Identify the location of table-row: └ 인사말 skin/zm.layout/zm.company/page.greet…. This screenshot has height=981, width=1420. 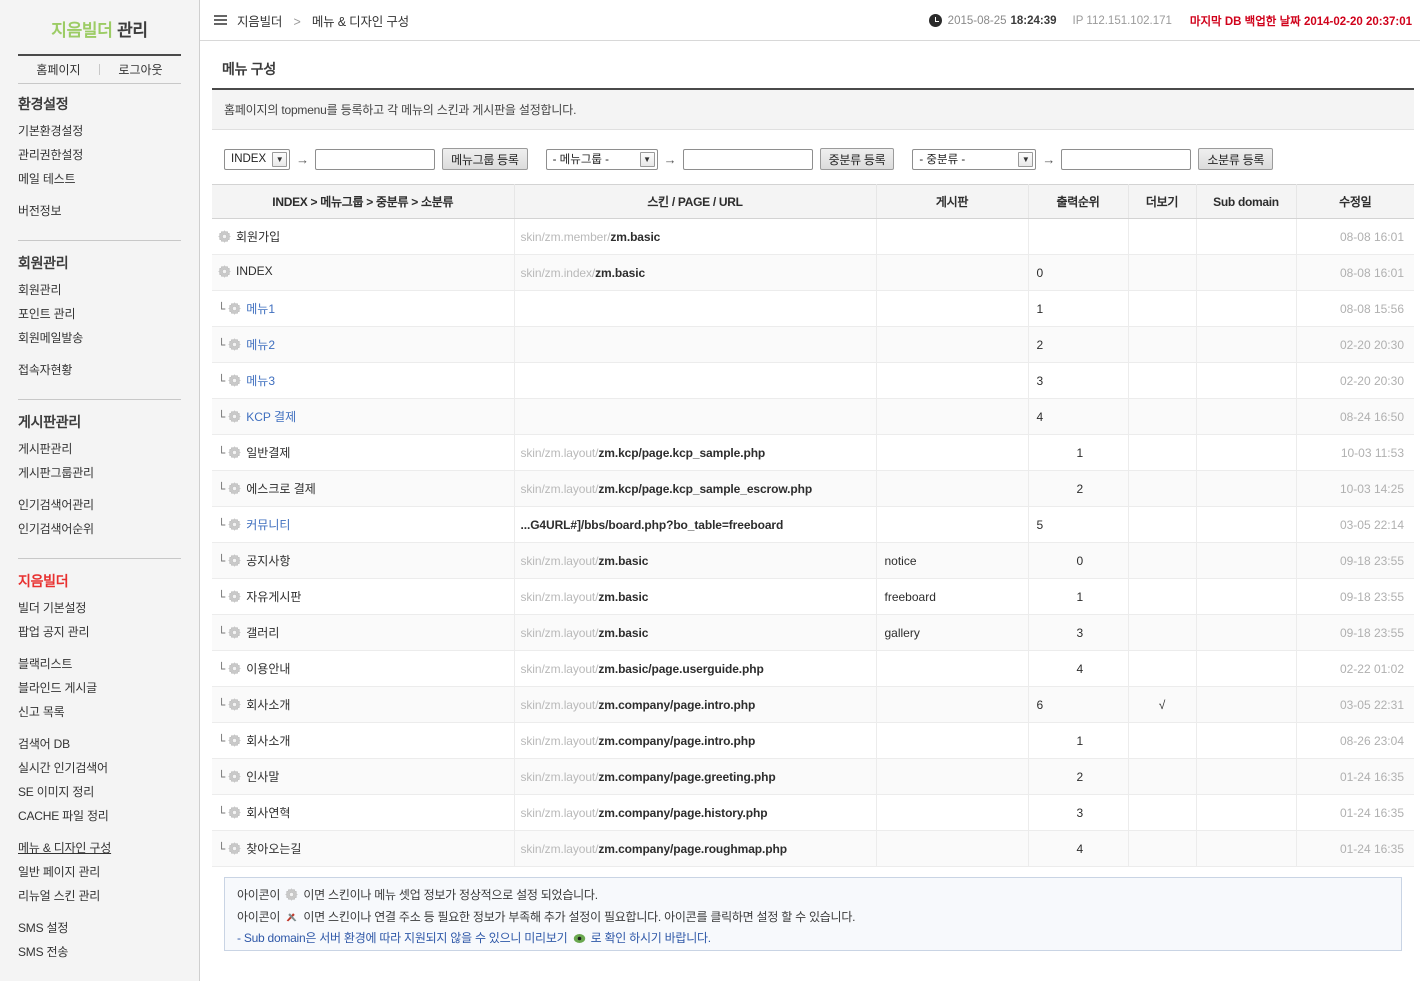
(813, 776).